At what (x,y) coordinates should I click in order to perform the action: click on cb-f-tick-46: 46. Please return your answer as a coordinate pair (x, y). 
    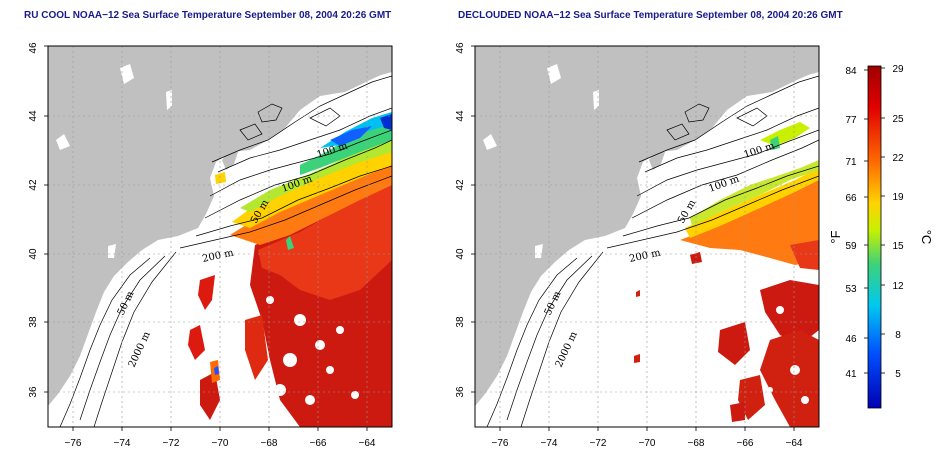
    Looking at the image, I should click on (851, 339).